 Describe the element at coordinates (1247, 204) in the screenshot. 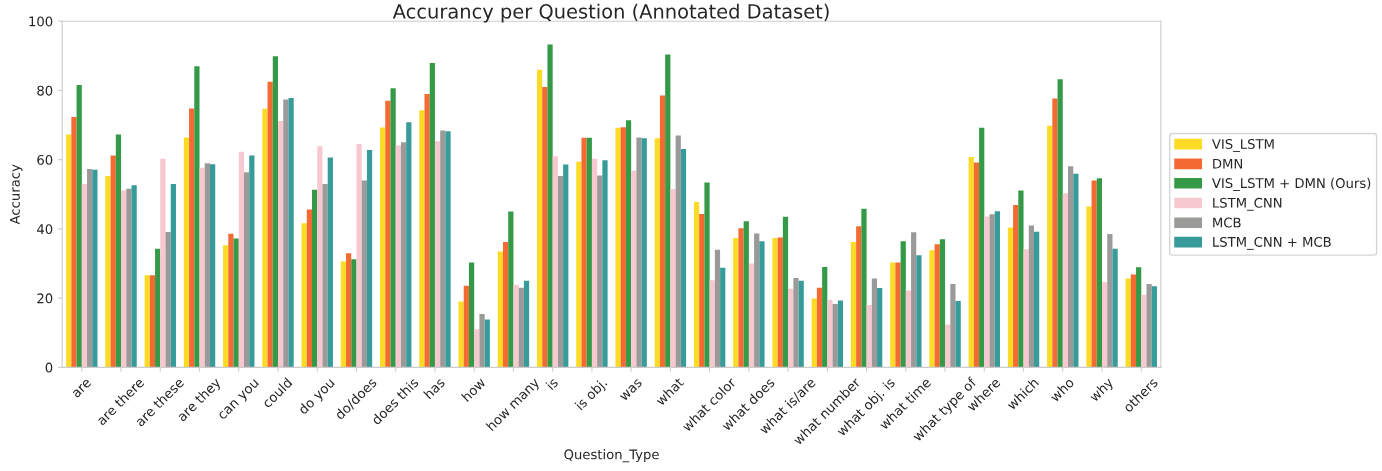

I see `legend-label: LSTM_CNN` at that location.